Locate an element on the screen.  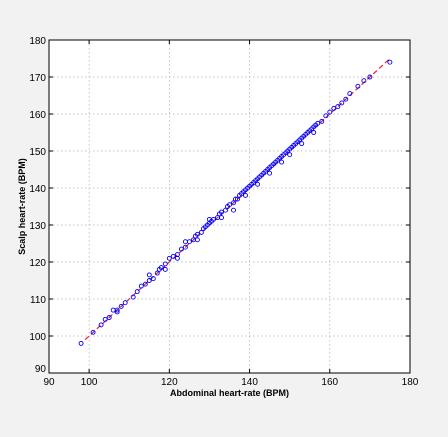
x-axis-label: Abdominal heart-rate (BPM) is located at coordinates (229, 393).